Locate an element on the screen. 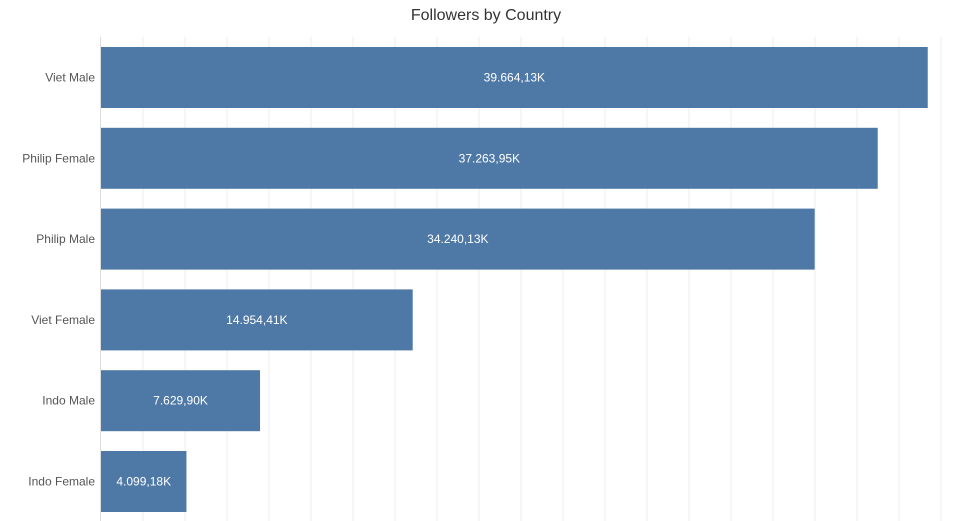 Image resolution: width=972 pixels, height=521 pixels. bar-value-label: 34.240,13K is located at coordinates (457, 239).